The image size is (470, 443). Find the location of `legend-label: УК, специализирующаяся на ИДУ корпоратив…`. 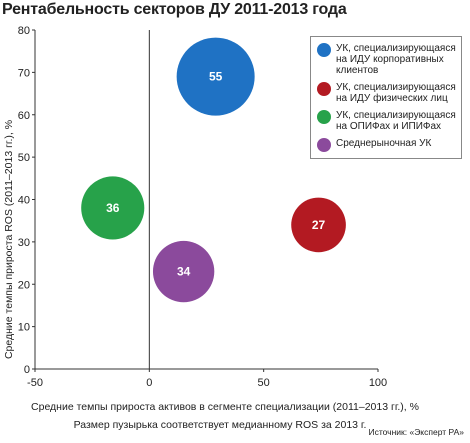

legend-label: УК, специализирующаяся на ИДУ корпоратив… is located at coordinates (396, 59).